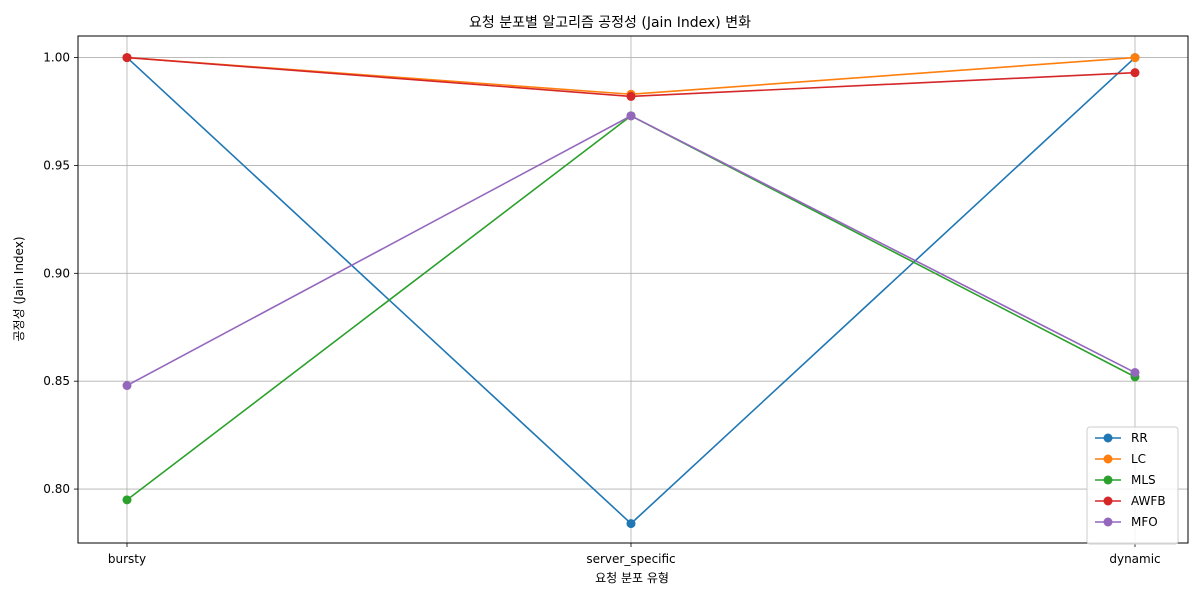  I want to click on x-tick-label: bursty, so click(127, 559).